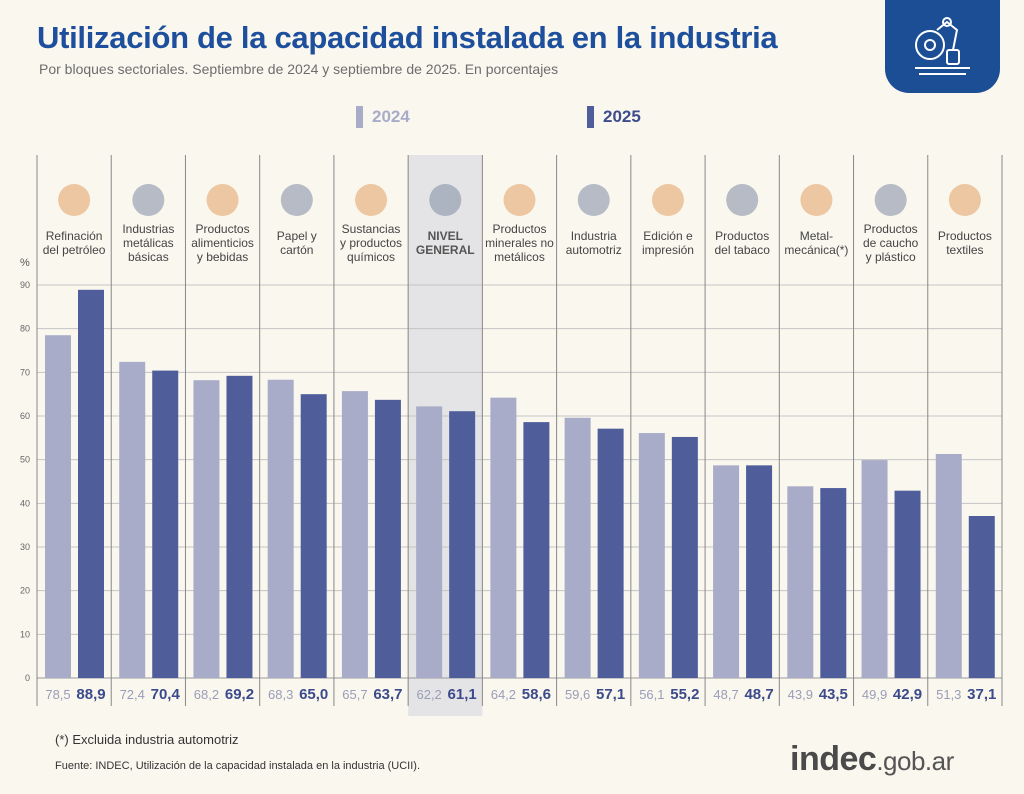 The image size is (1024, 794). What do you see at coordinates (758, 694) in the screenshot?
I see `value-label-2025: 48,7` at bounding box center [758, 694].